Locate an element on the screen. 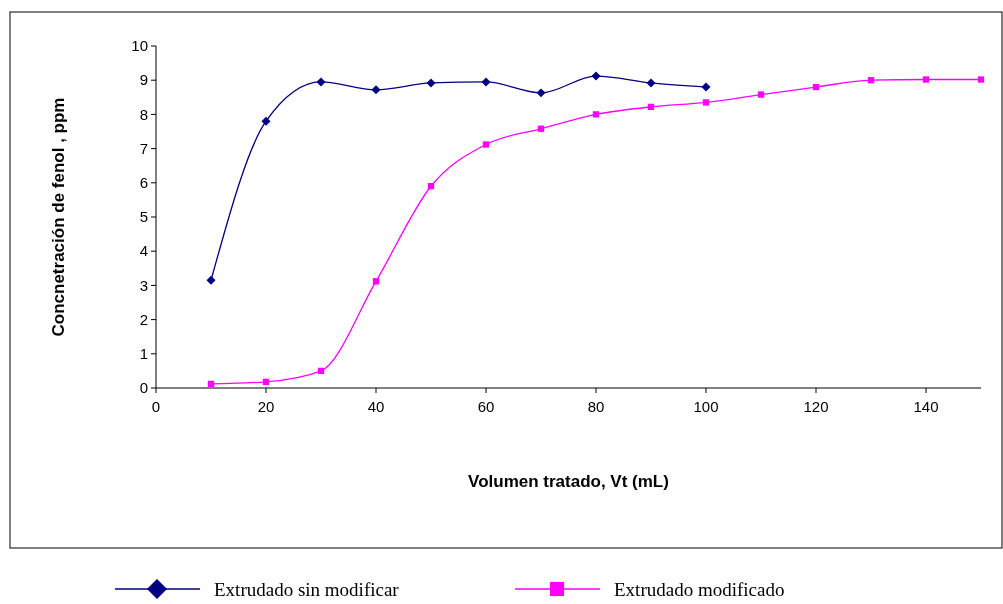  y-tick-label: 8 is located at coordinates (143, 114).